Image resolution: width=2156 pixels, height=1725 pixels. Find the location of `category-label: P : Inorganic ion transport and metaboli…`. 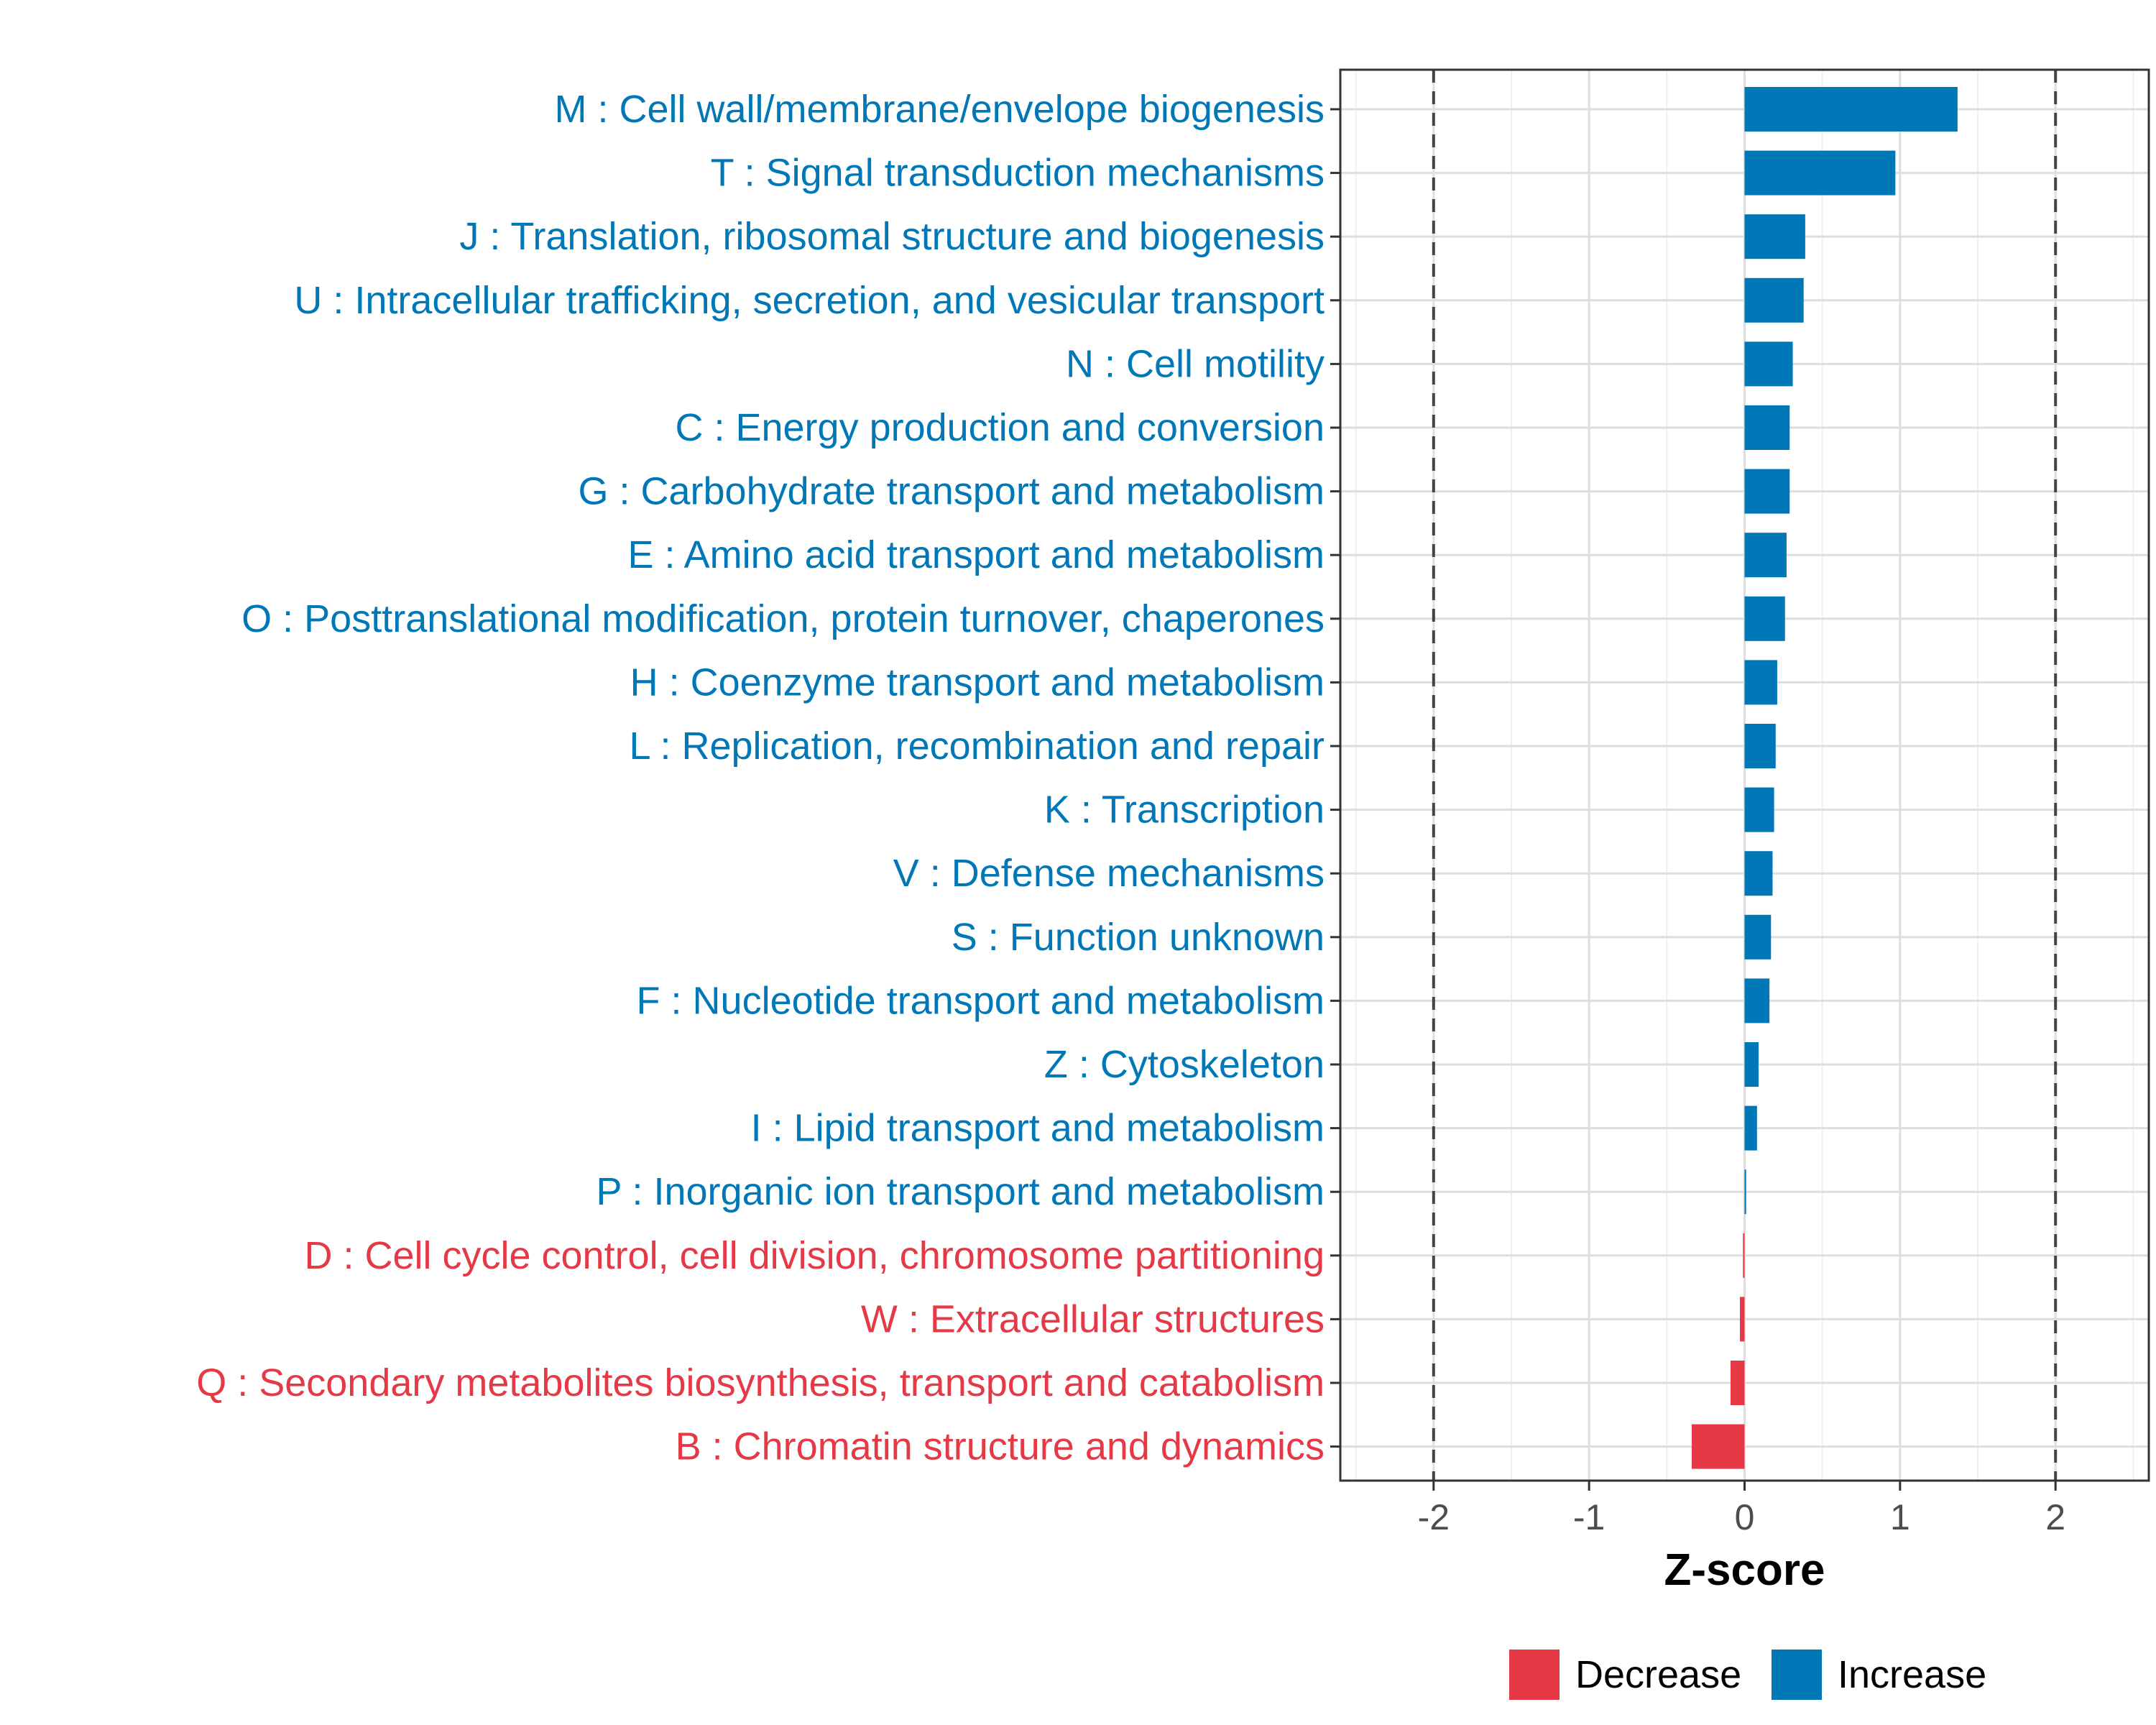

category-label: P : Inorganic ion transport and metaboli… is located at coordinates (961, 1191).